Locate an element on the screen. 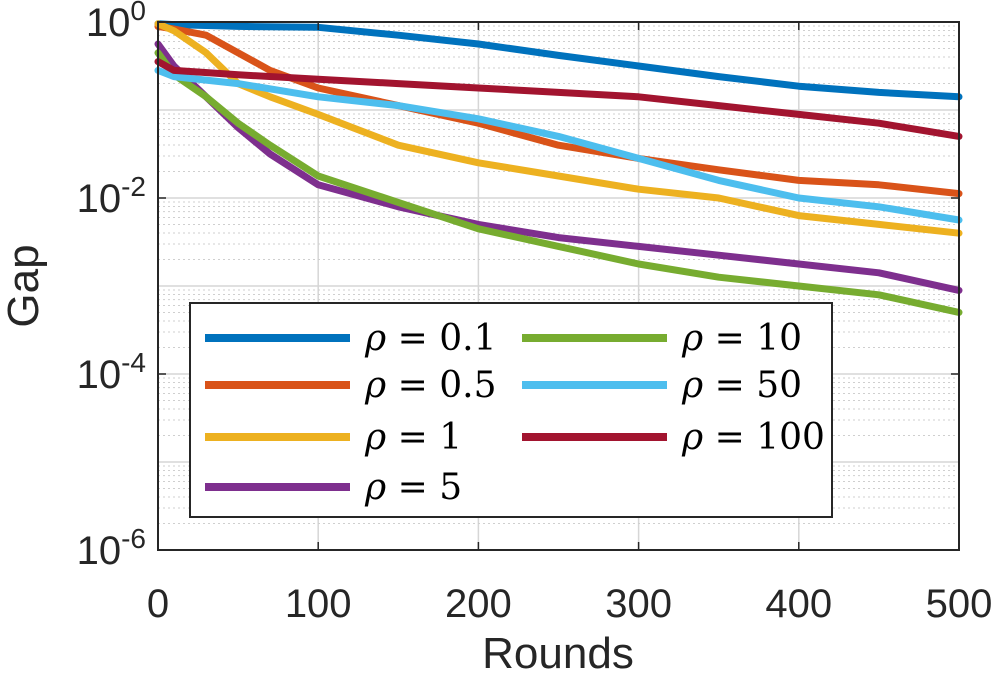  y-tick-label: 10⁻⁶ is located at coordinates (111, 548).